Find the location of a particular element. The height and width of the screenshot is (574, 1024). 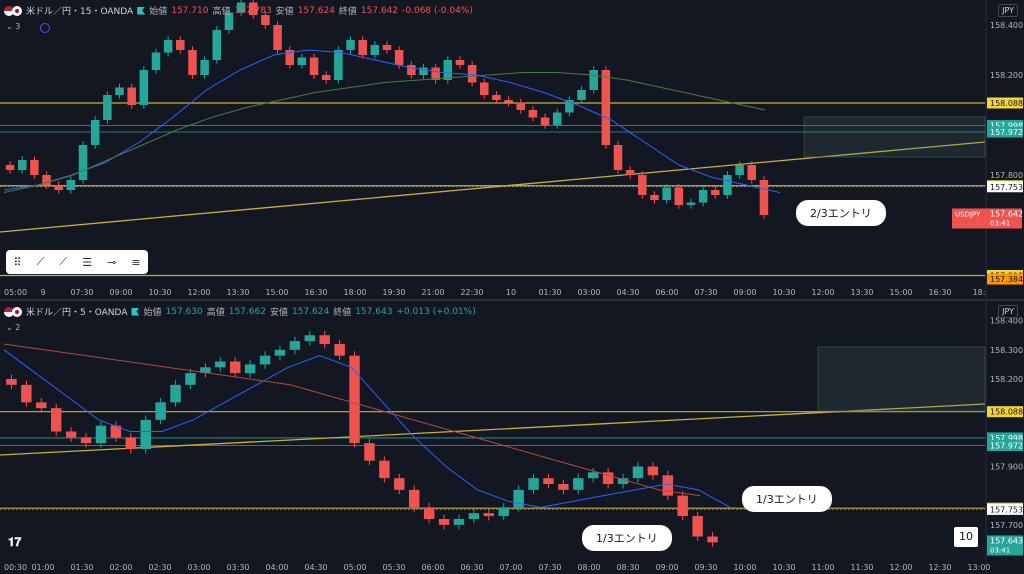

indicator-toggle: ⌄ 2 is located at coordinates (13, 327).